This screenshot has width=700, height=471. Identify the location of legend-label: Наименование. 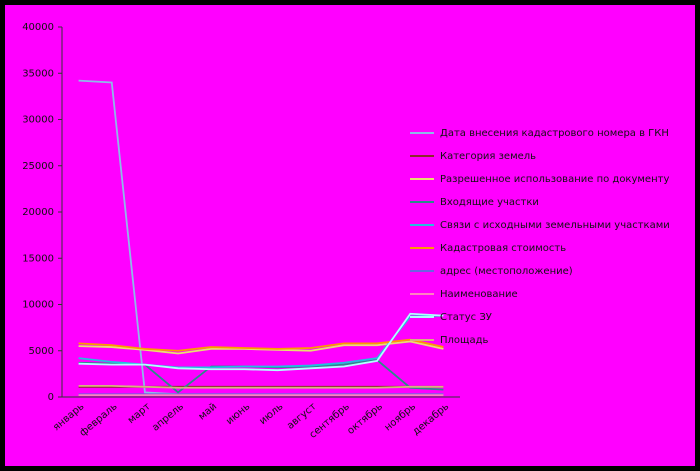
(479, 294).